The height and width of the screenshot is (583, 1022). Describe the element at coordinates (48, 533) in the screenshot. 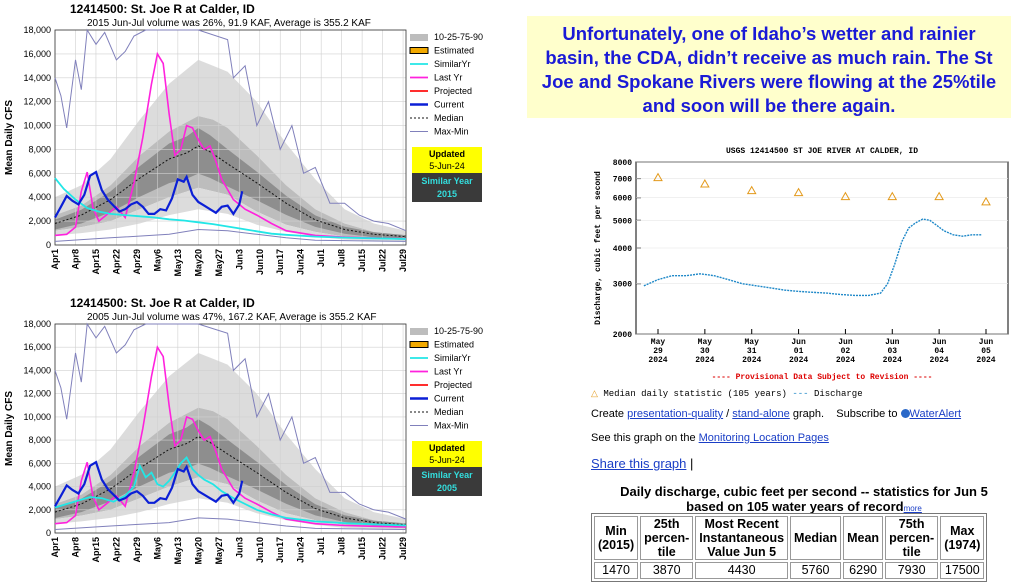

I see `y-tick-label: 0` at that location.